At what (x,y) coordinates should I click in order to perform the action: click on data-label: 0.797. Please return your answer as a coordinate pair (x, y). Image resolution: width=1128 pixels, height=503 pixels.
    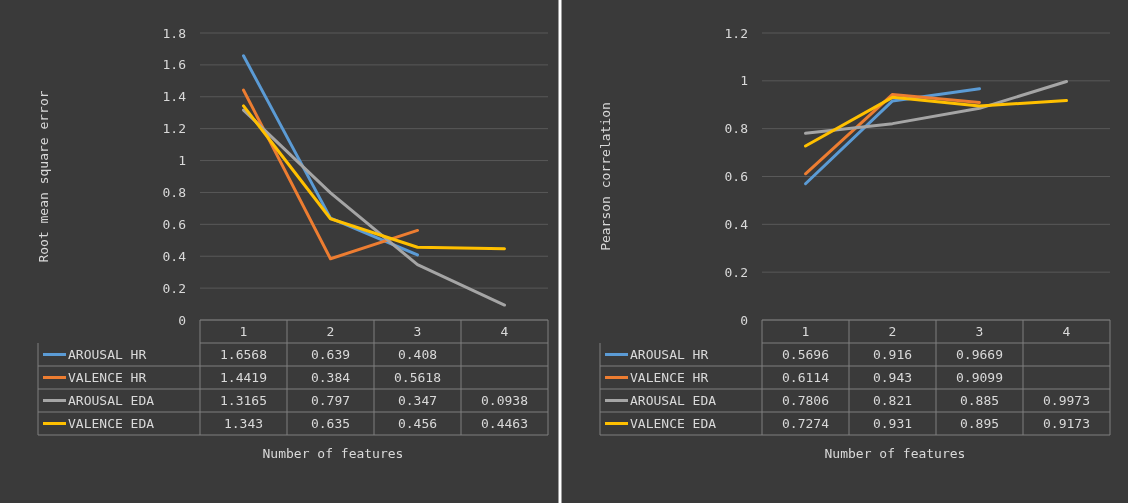
    Looking at the image, I should click on (330, 401).